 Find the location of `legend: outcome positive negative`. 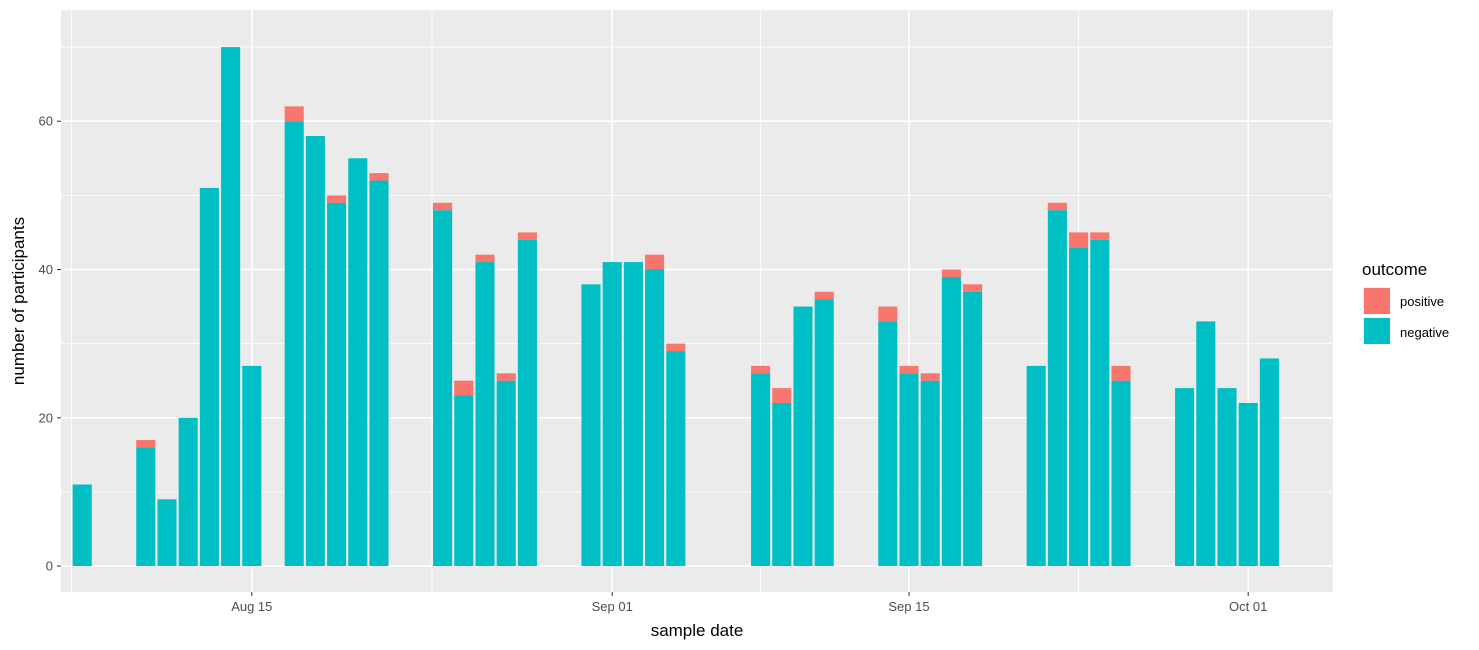

legend: outcome positive negative is located at coordinates (1405, 302).